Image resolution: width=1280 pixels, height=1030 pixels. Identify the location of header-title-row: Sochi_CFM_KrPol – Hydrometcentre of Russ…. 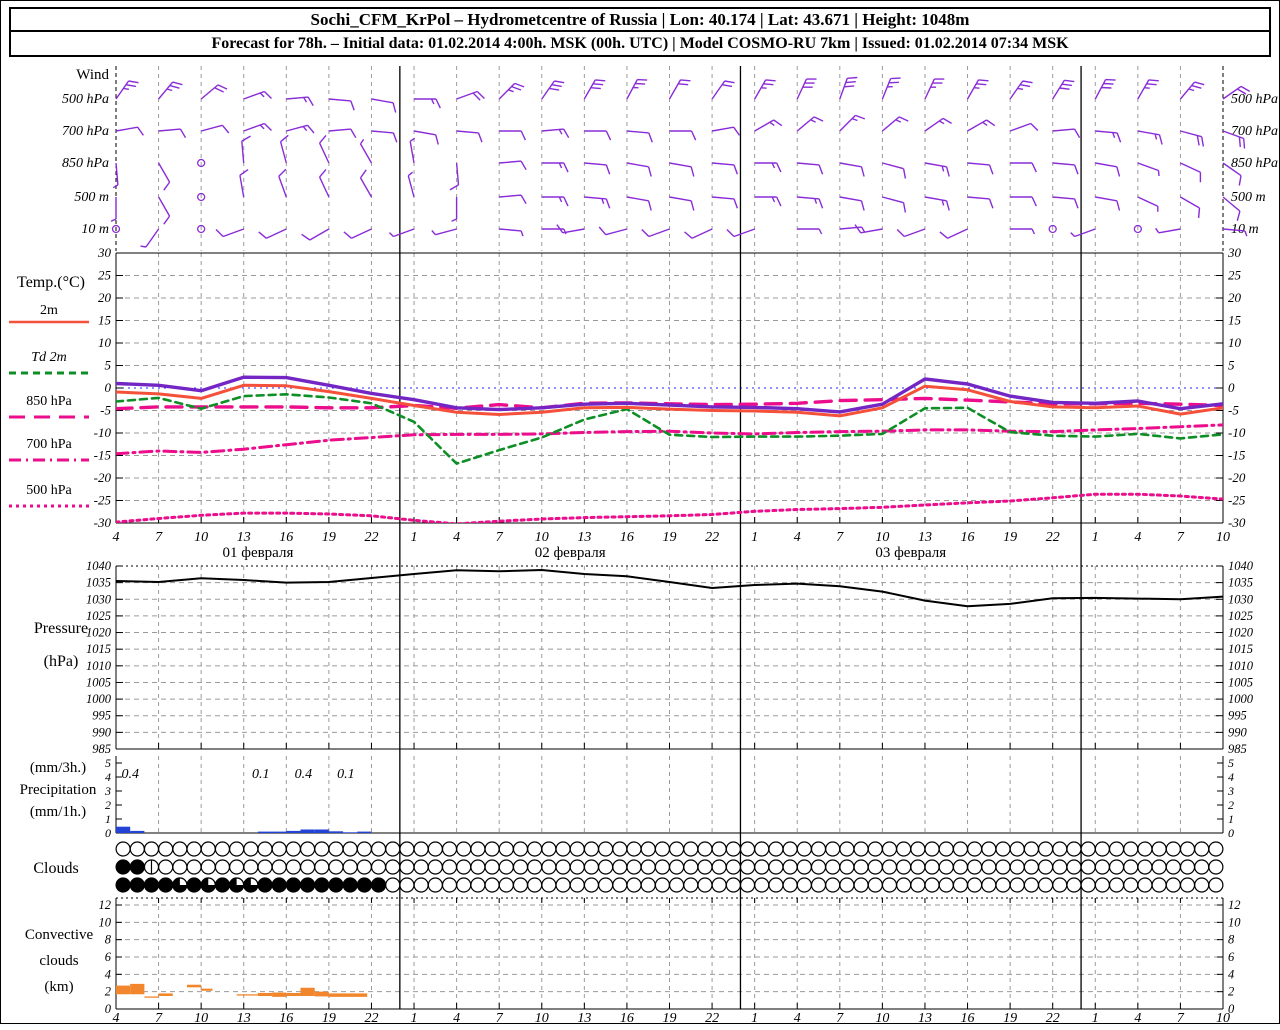
(640, 19).